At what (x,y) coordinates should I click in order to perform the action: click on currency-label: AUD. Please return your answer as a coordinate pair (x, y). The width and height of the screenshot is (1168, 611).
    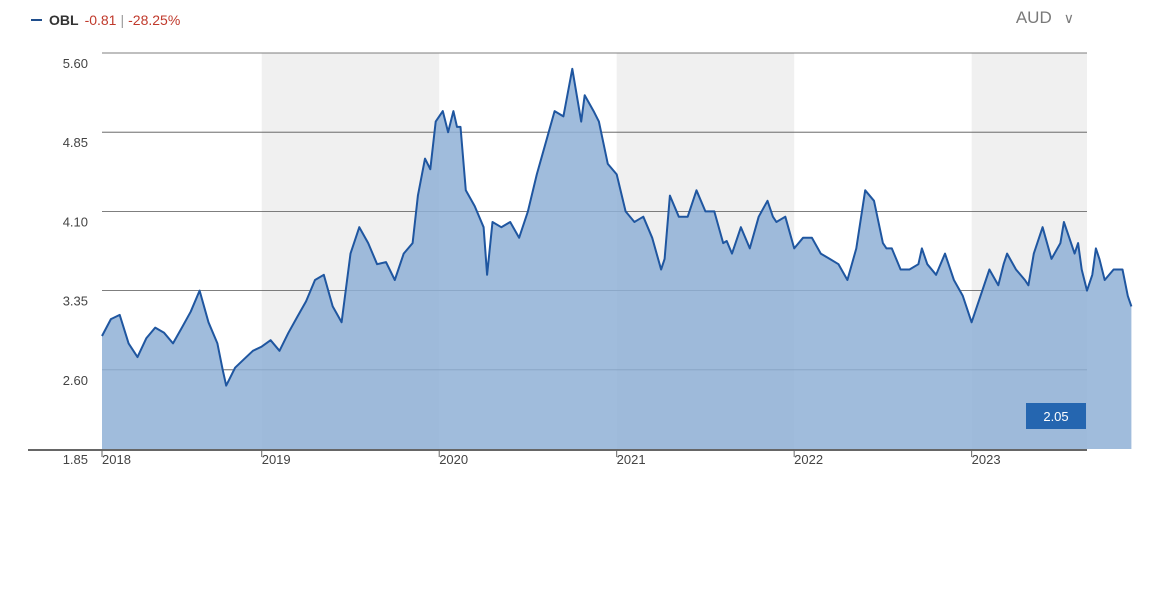
    Looking at the image, I should click on (1033, 17).